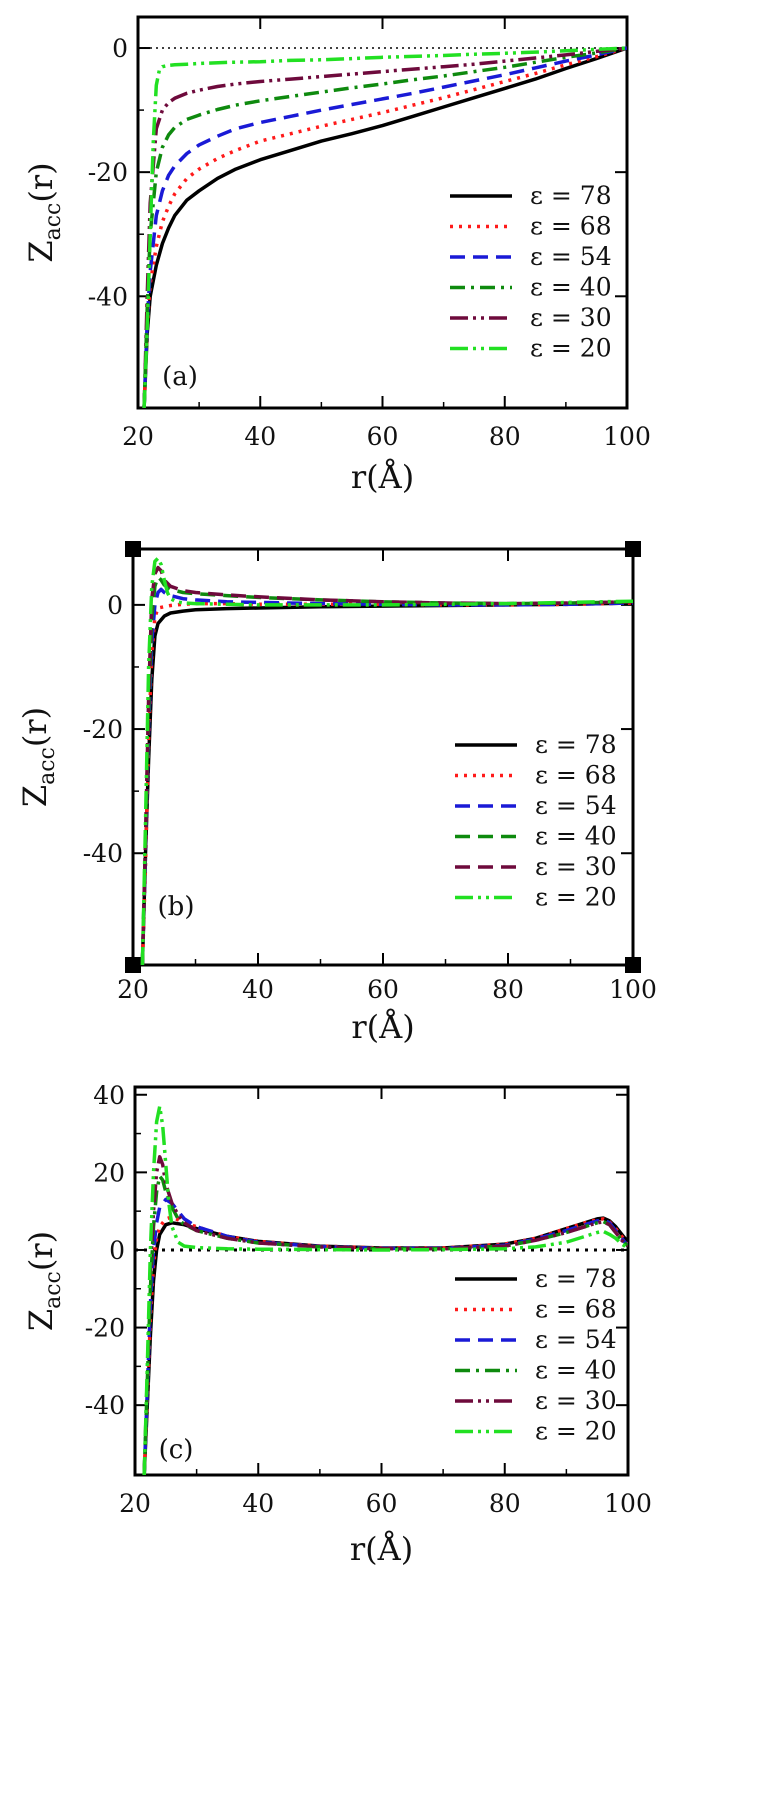 Image resolution: width=774 pixels, height=1812 pixels. Describe the element at coordinates (109, 1172) in the screenshot. I see `y-tick-label: 20` at that location.